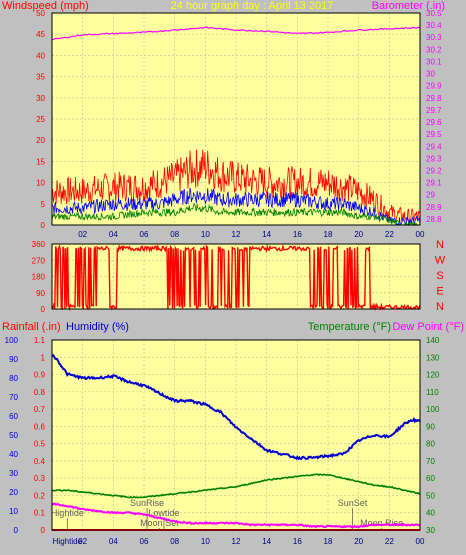 The image size is (466, 555). Describe the element at coordinates (433, 375) in the screenshot. I see `temperature-tick-label: 120` at that location.